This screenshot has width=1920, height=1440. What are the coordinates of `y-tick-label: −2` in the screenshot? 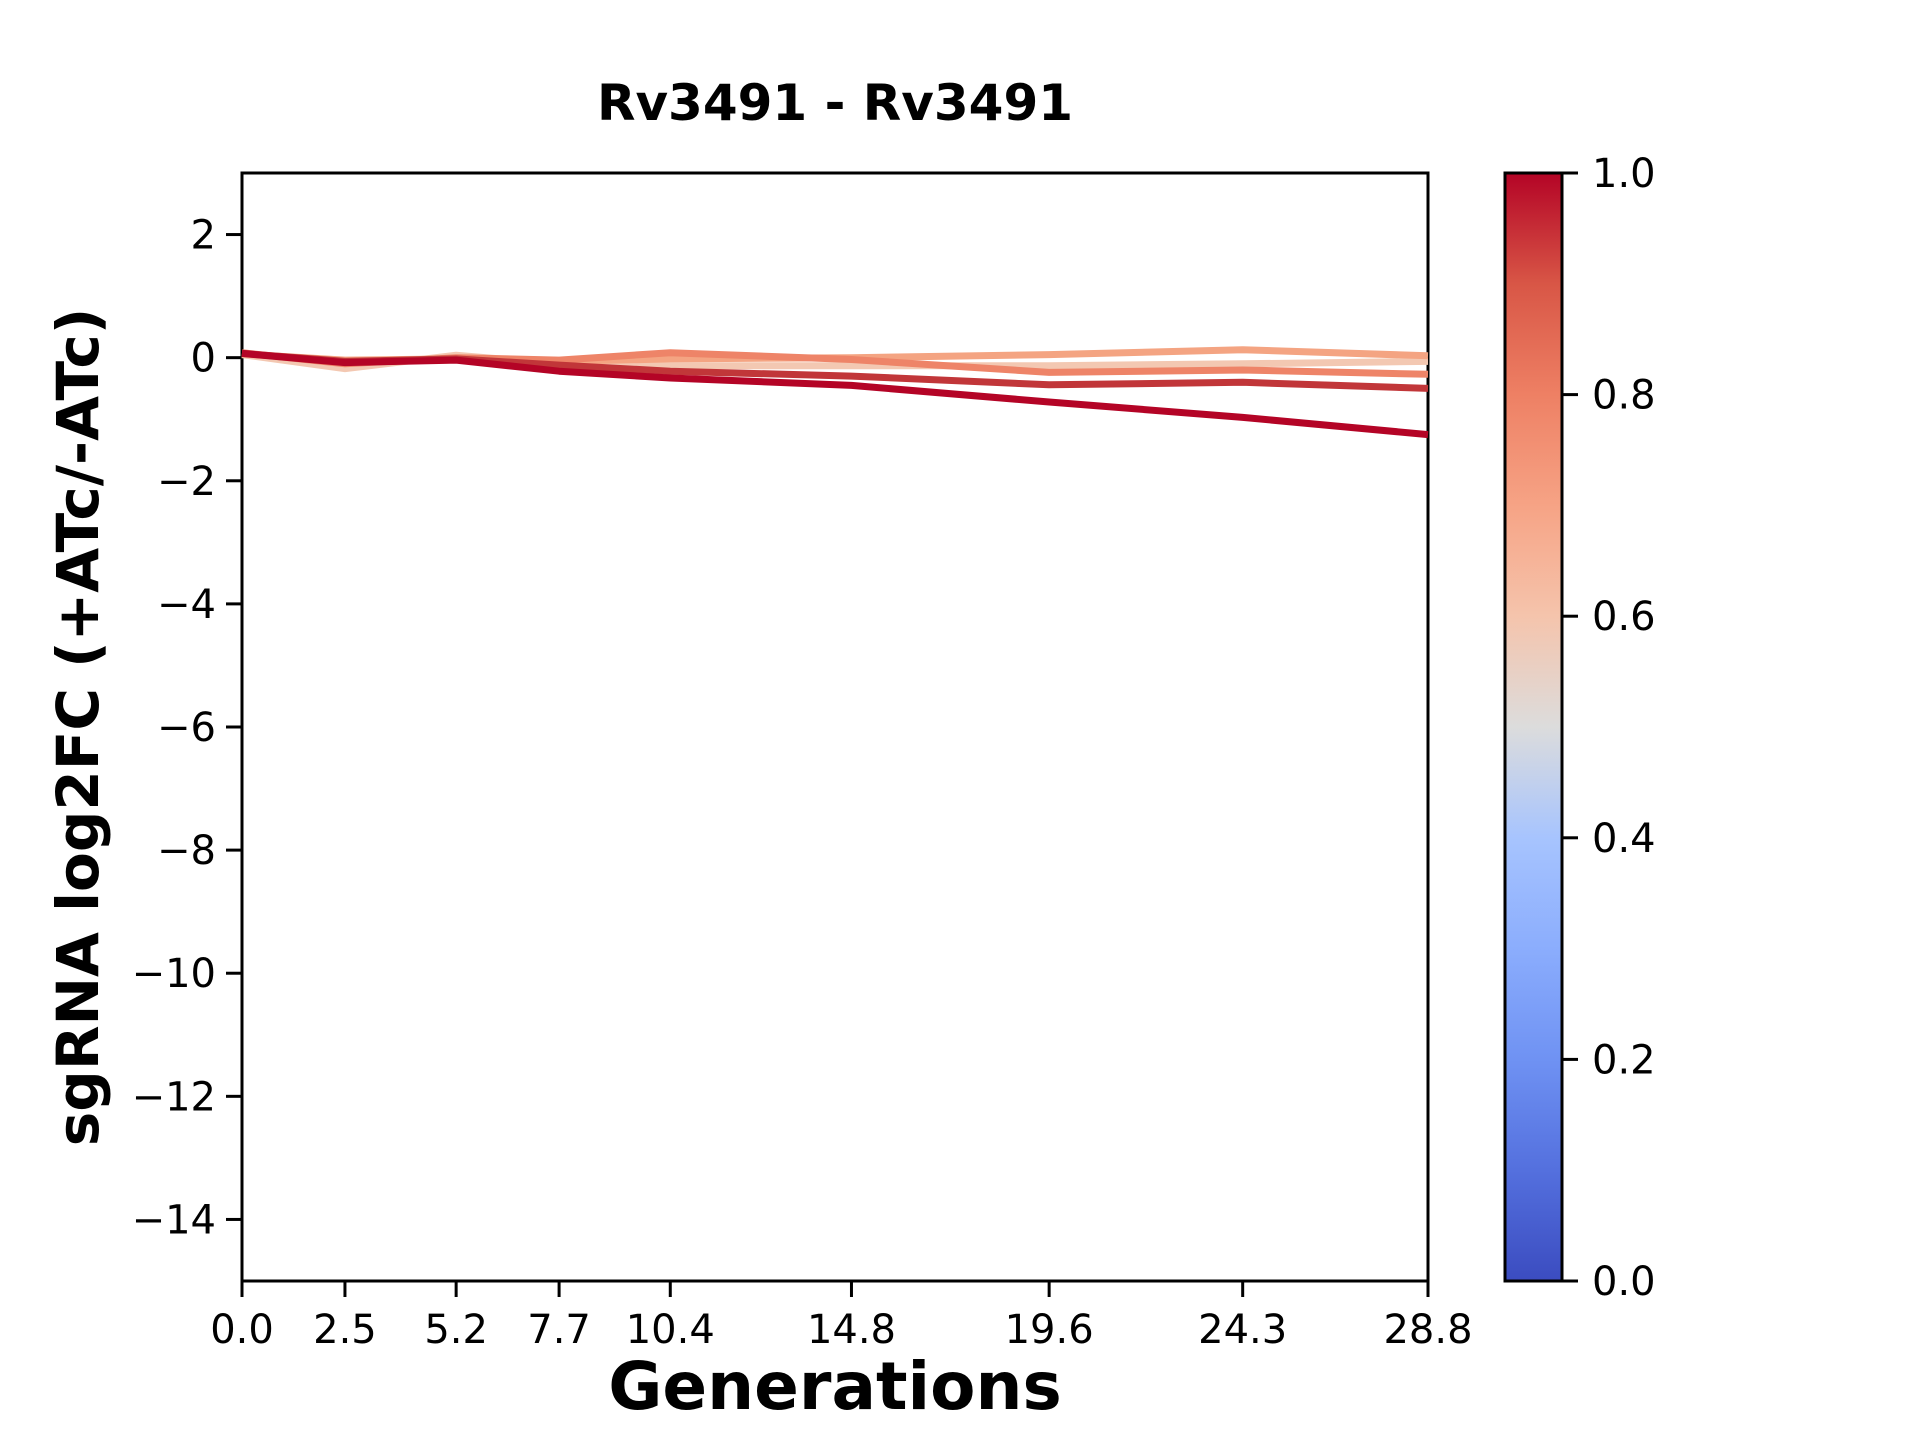 It's located at (186, 482).